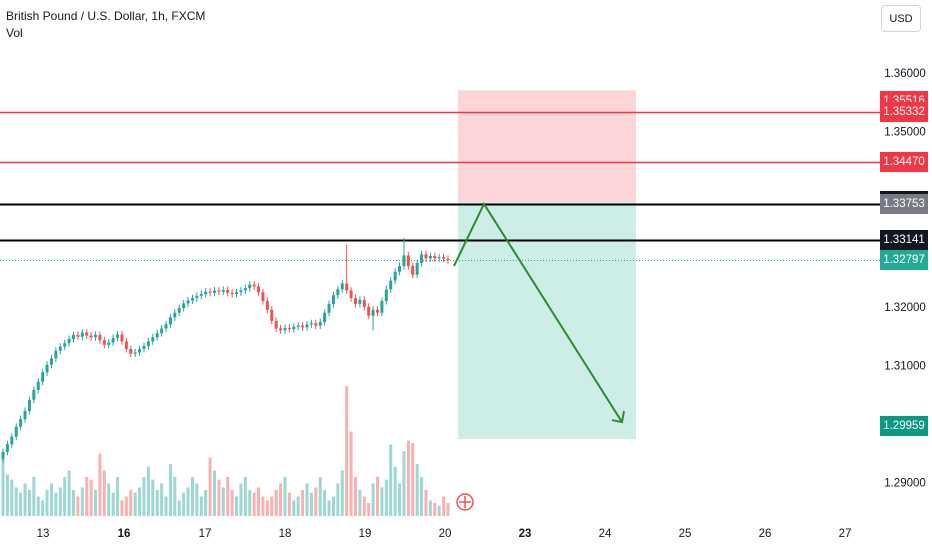 This screenshot has height=550, width=932. I want to click on time-tick-label: 13, so click(43, 534).